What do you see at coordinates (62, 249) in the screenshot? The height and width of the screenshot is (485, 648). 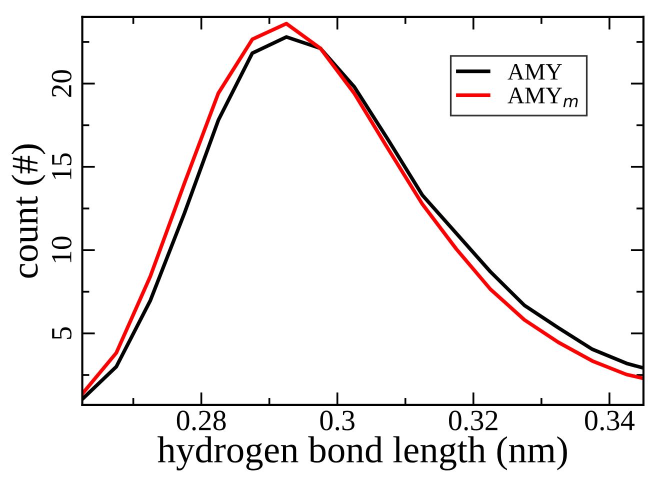 I see `y-tick-label: 10` at bounding box center [62, 249].